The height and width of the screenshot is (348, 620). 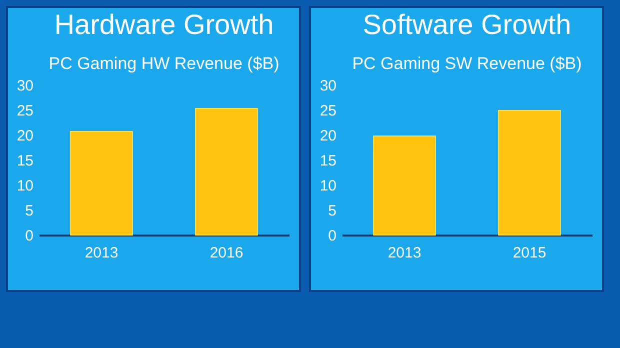 What do you see at coordinates (467, 24) in the screenshot?
I see `chart-title: Software Growth` at bounding box center [467, 24].